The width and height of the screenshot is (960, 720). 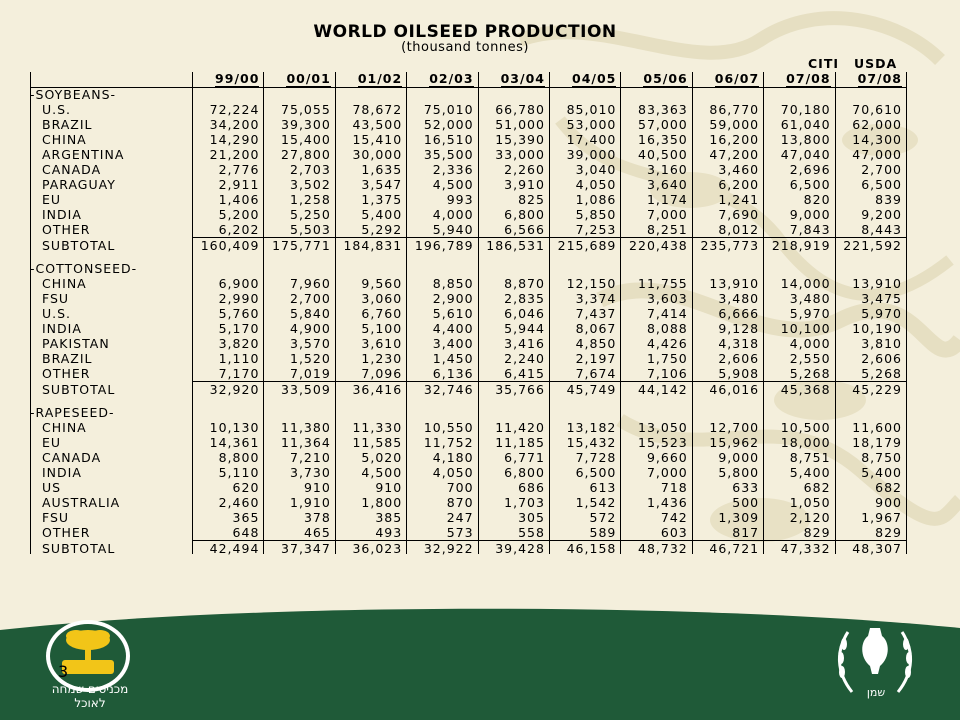 What do you see at coordinates (442, 230) in the screenshot?
I see `value-cell: 5,940` at bounding box center [442, 230].